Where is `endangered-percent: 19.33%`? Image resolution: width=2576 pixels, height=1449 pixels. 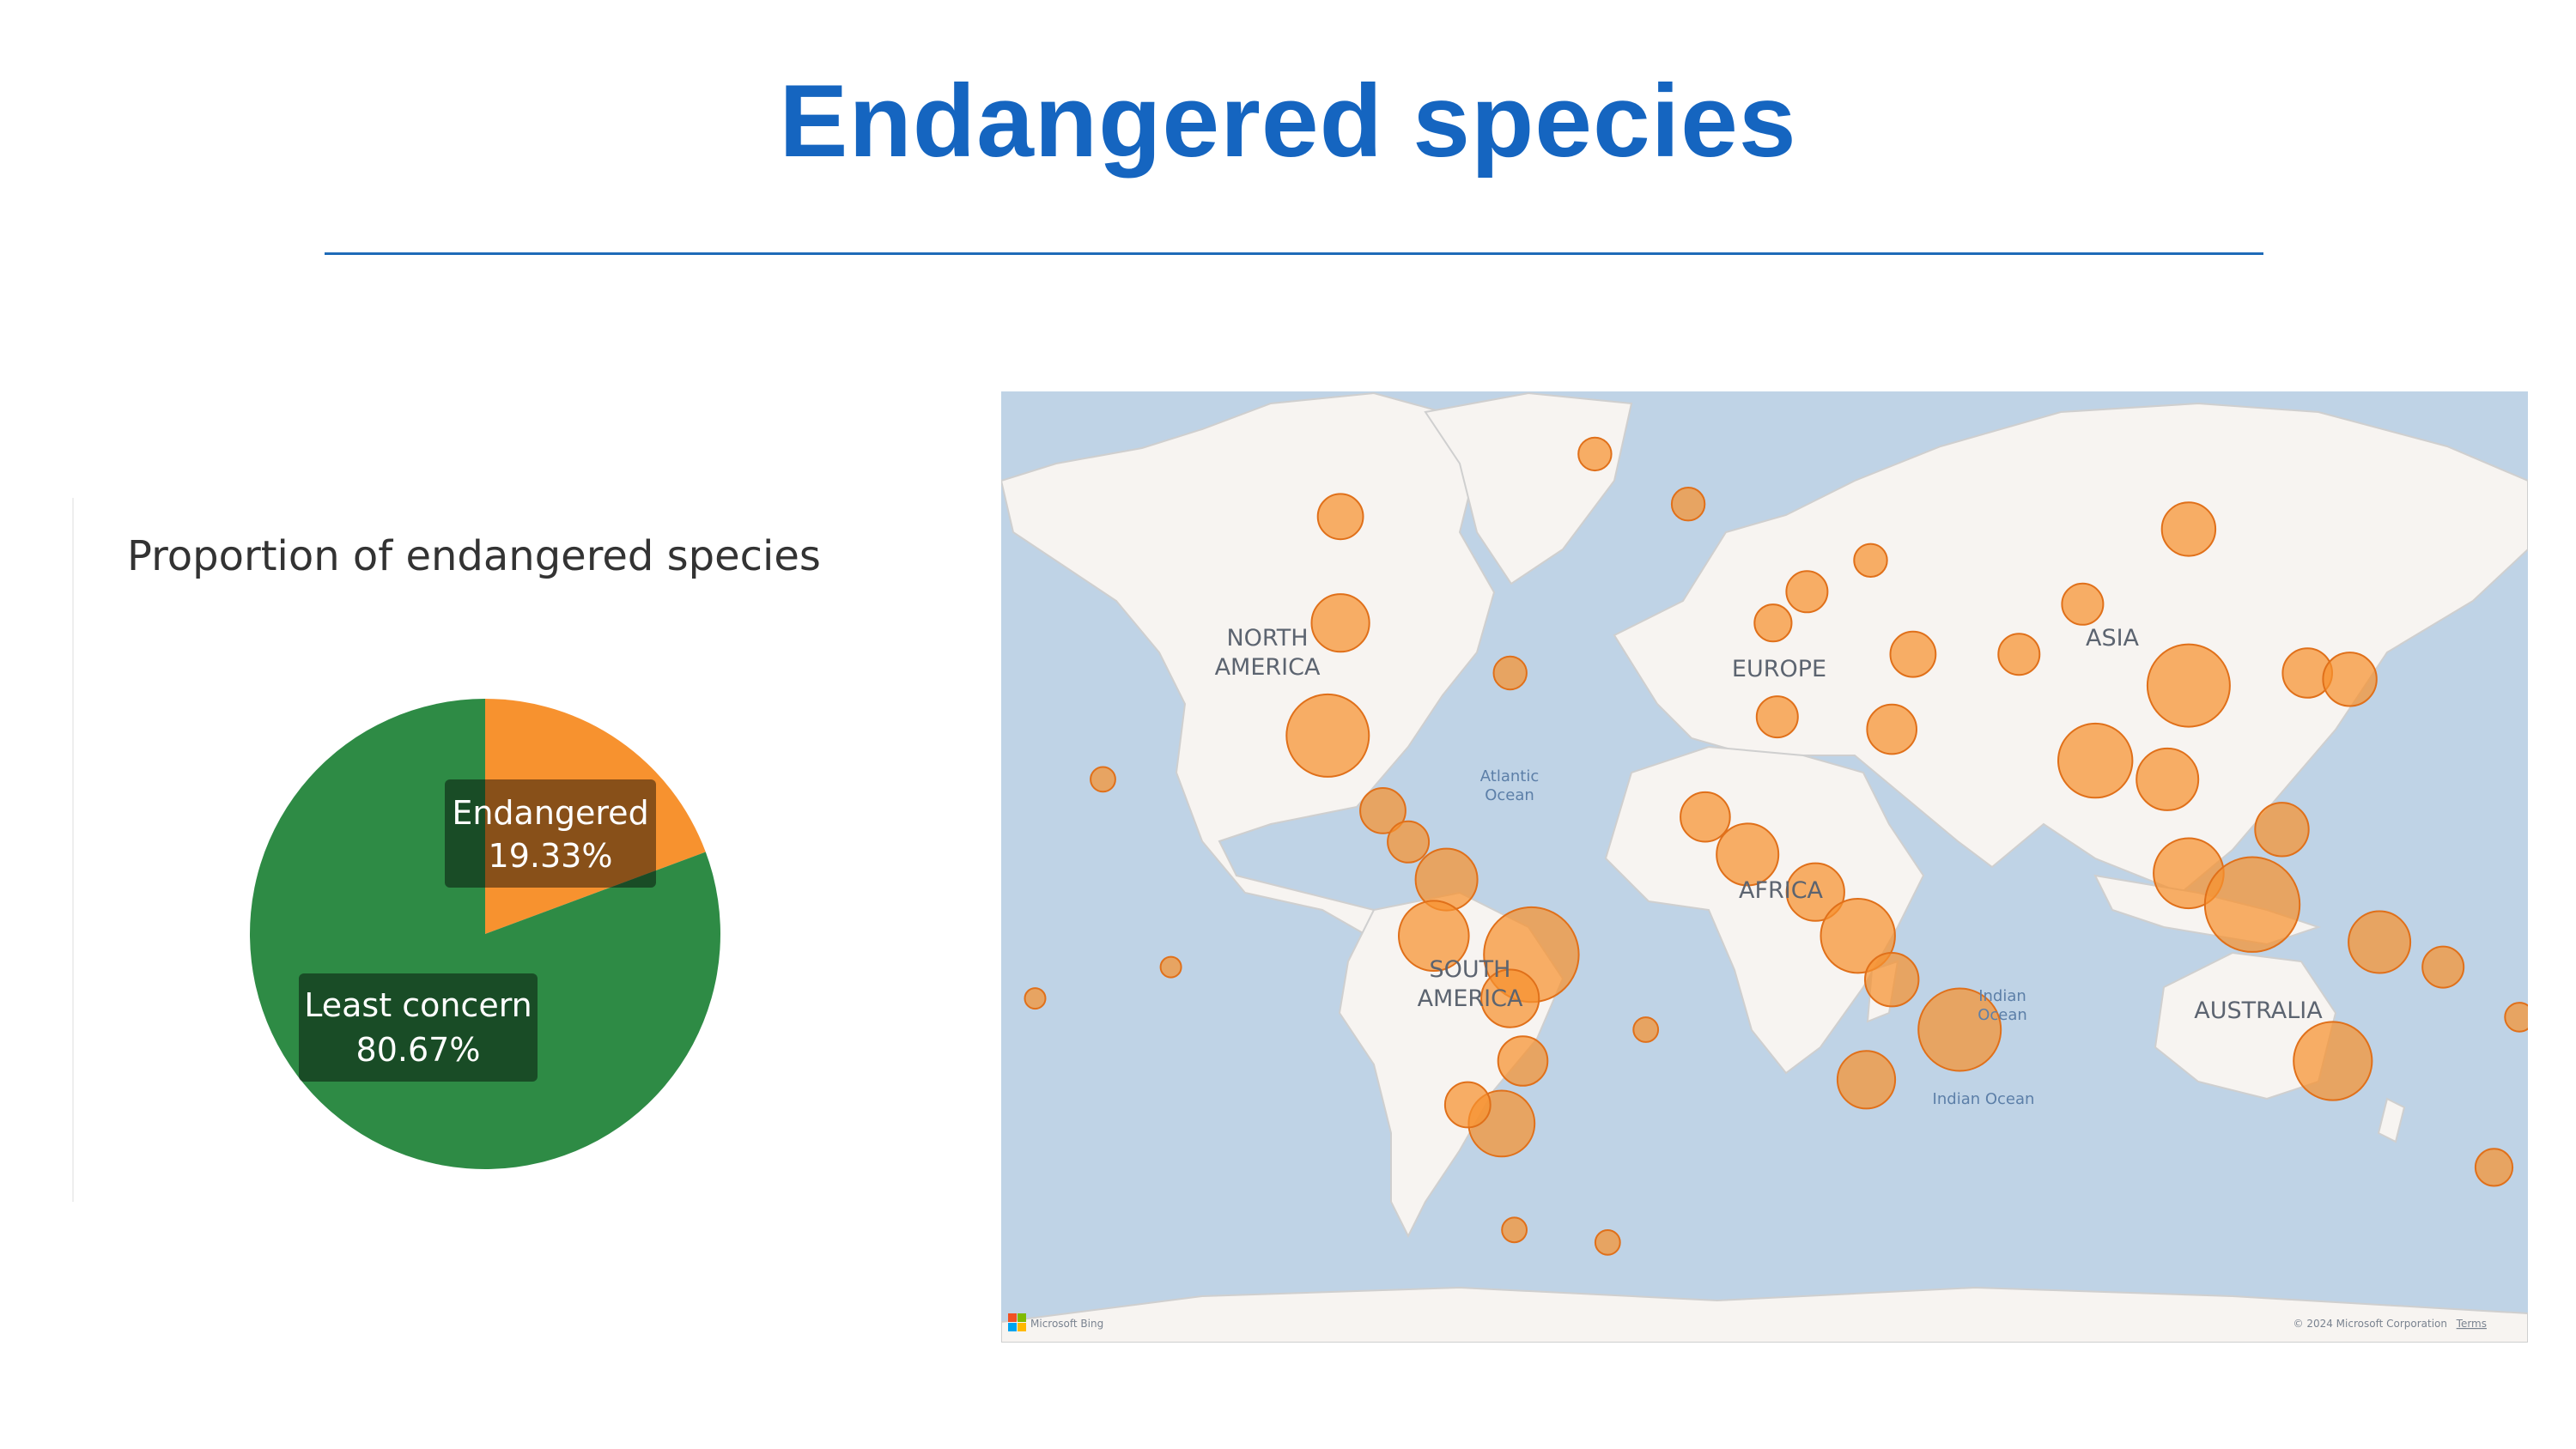
endangered-percent: 19.33% is located at coordinates (551, 856).